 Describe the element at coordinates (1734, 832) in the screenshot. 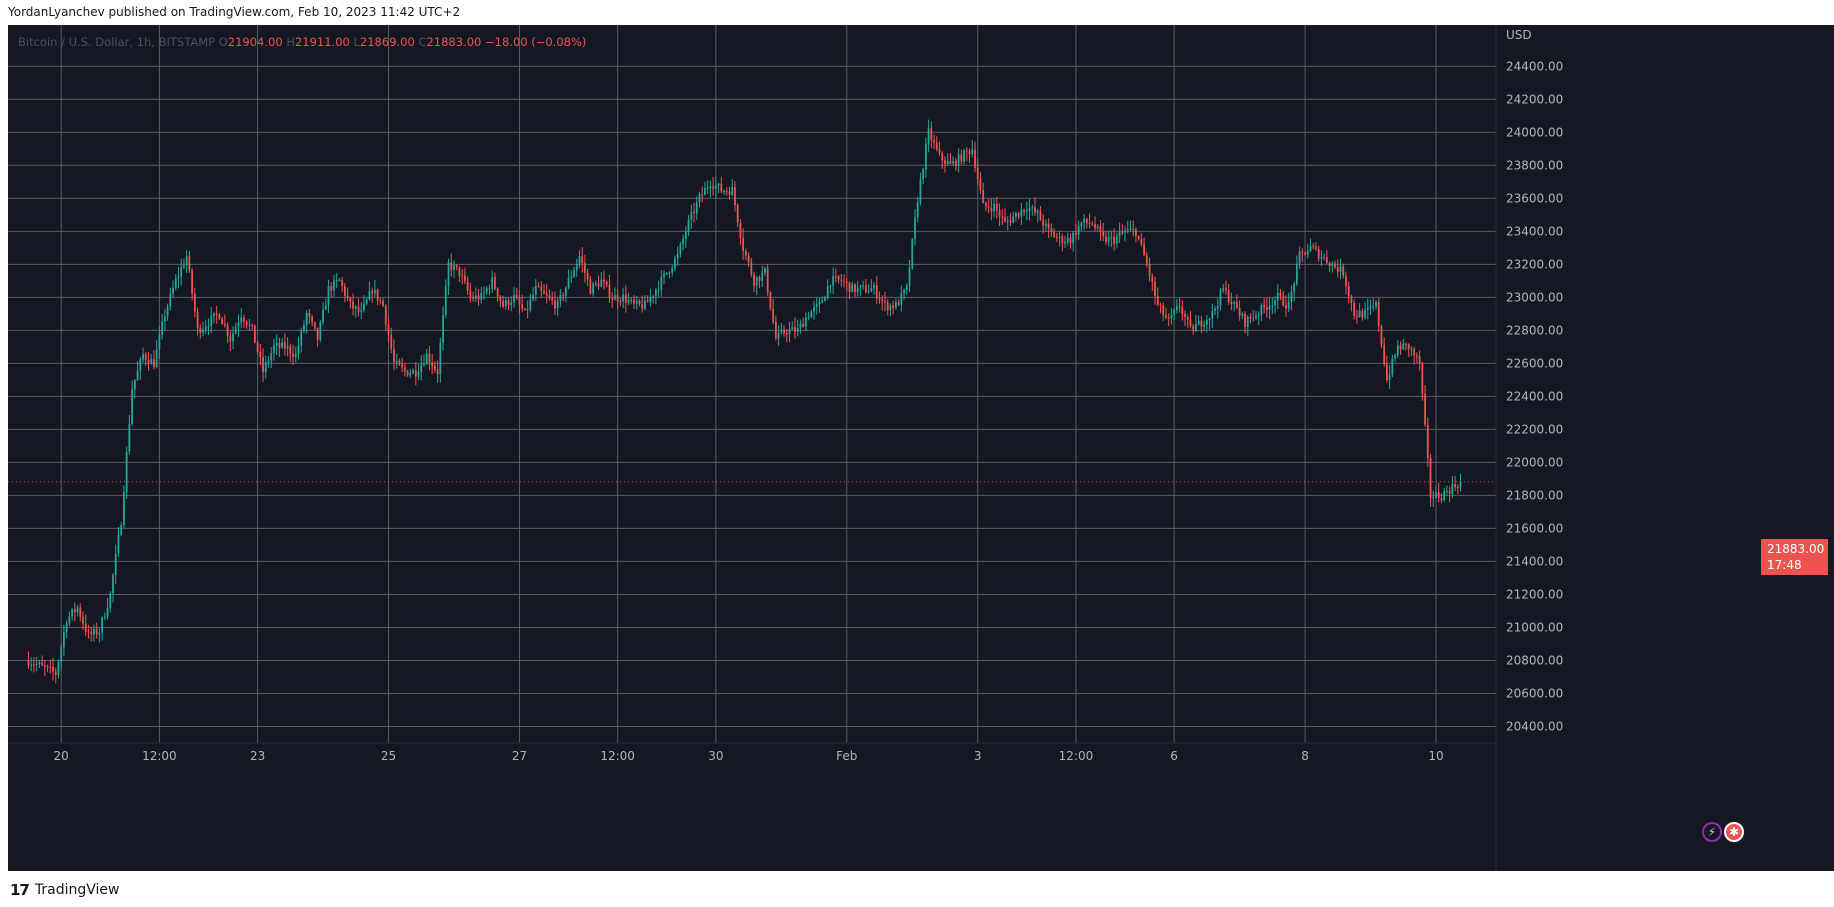

I see `us-flag-icon: ✱` at that location.